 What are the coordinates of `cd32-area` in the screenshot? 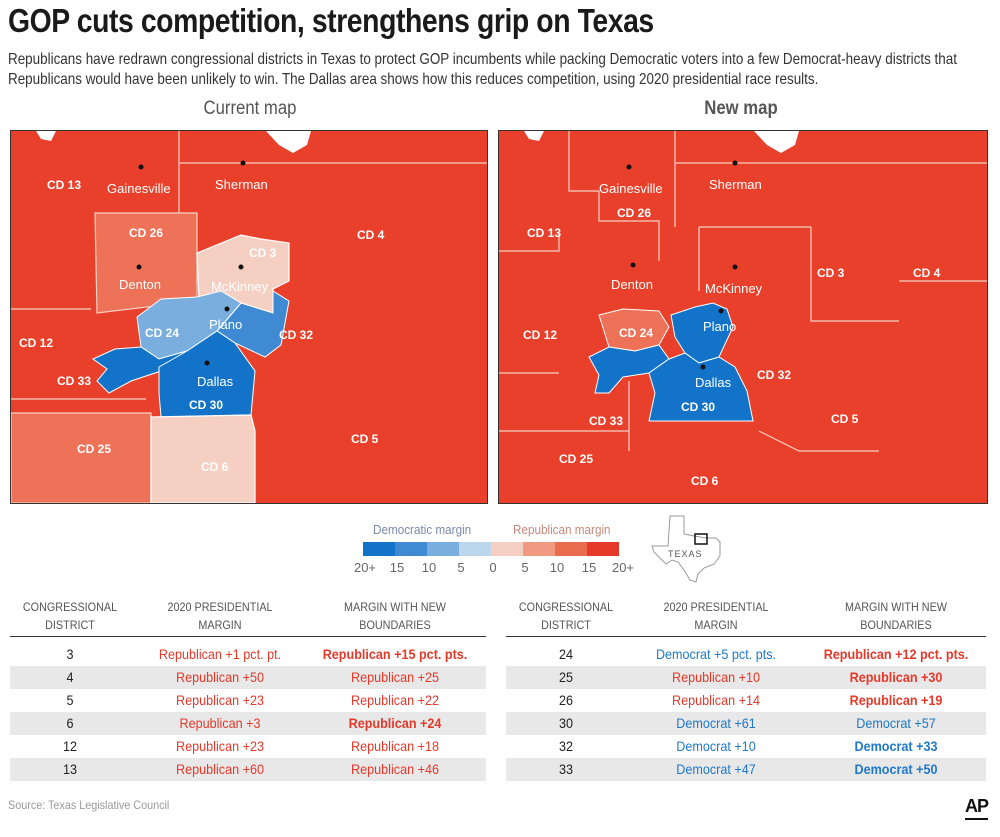 It's located at (702, 333).